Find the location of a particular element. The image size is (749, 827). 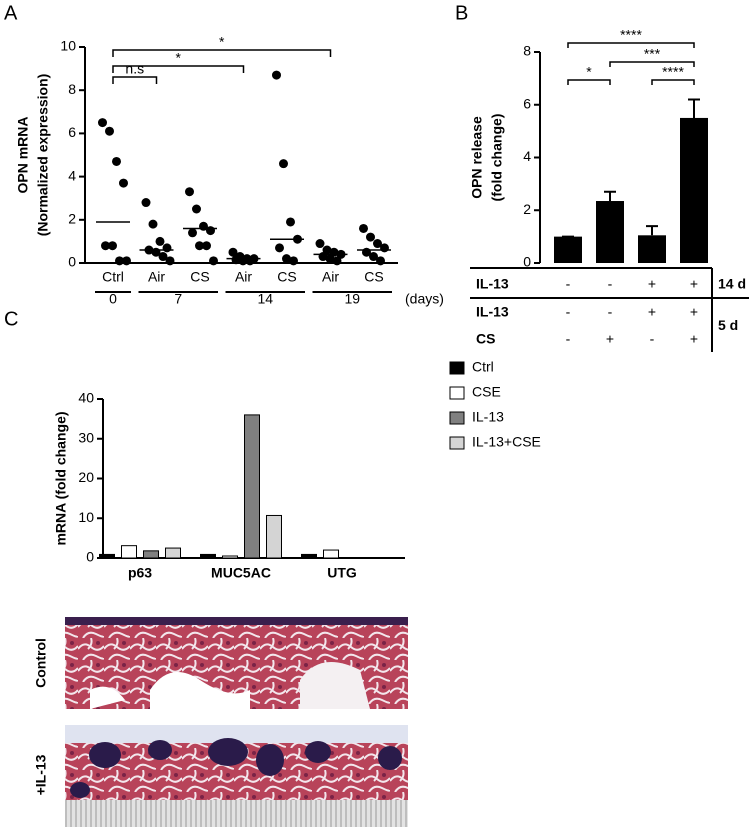

treatment-label: CS is located at coordinates (485, 339).